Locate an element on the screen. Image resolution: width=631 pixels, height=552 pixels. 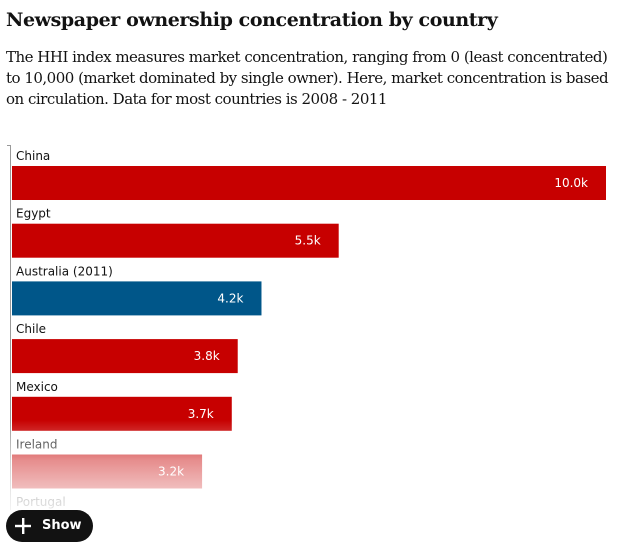
plus-icon is located at coordinates (23, 526).